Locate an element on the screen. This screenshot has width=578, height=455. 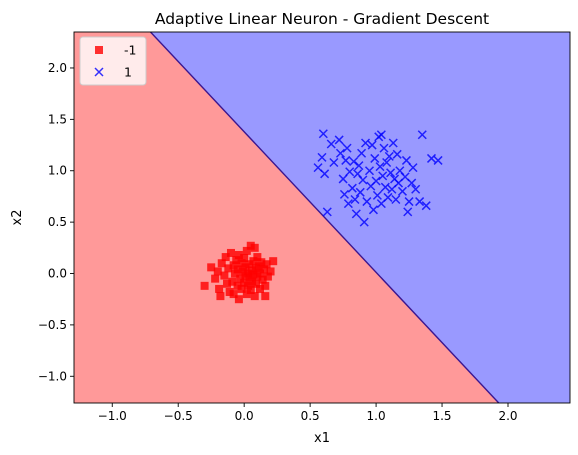
y-tick-label: 0.5 is located at coordinates (57, 222).